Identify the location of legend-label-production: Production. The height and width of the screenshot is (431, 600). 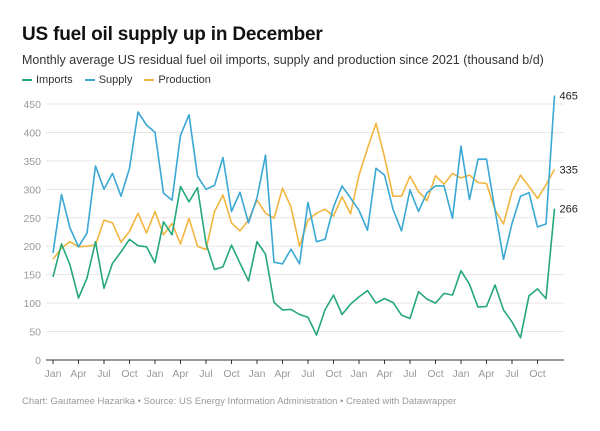
(184, 80).